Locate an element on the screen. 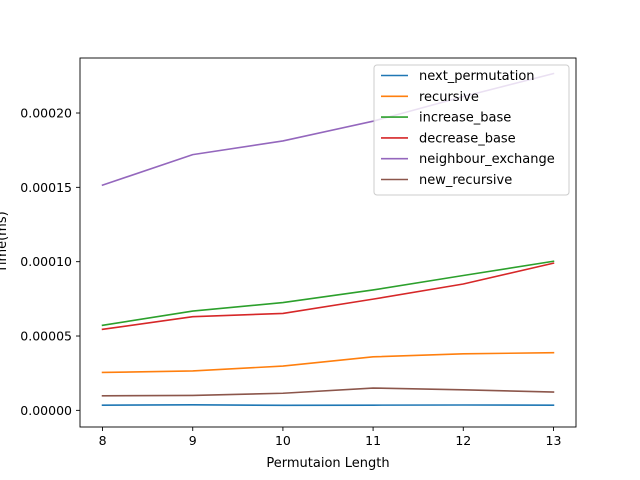 The image size is (640, 480). x-tick-label: 11 is located at coordinates (373, 440).